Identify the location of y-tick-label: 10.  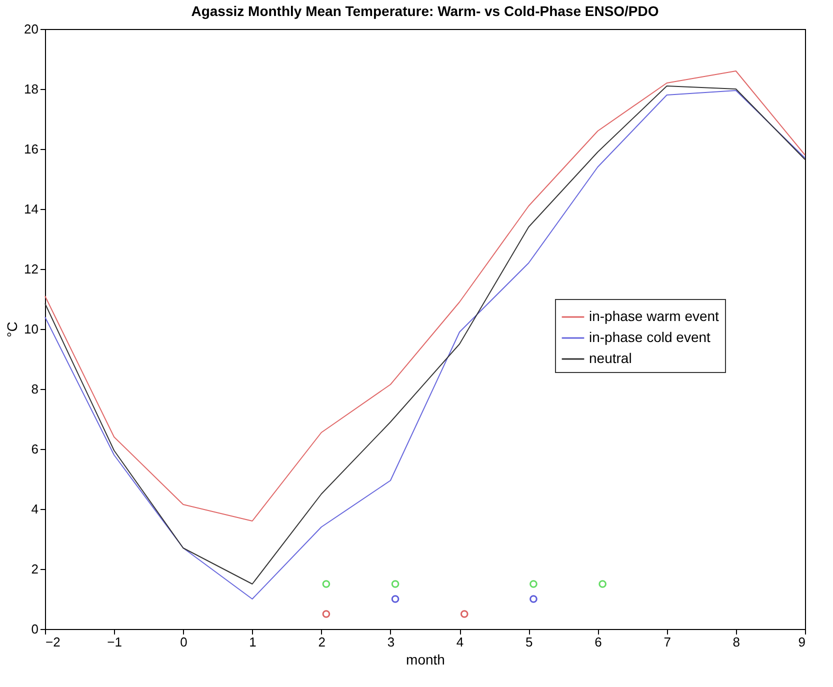
(31, 329).